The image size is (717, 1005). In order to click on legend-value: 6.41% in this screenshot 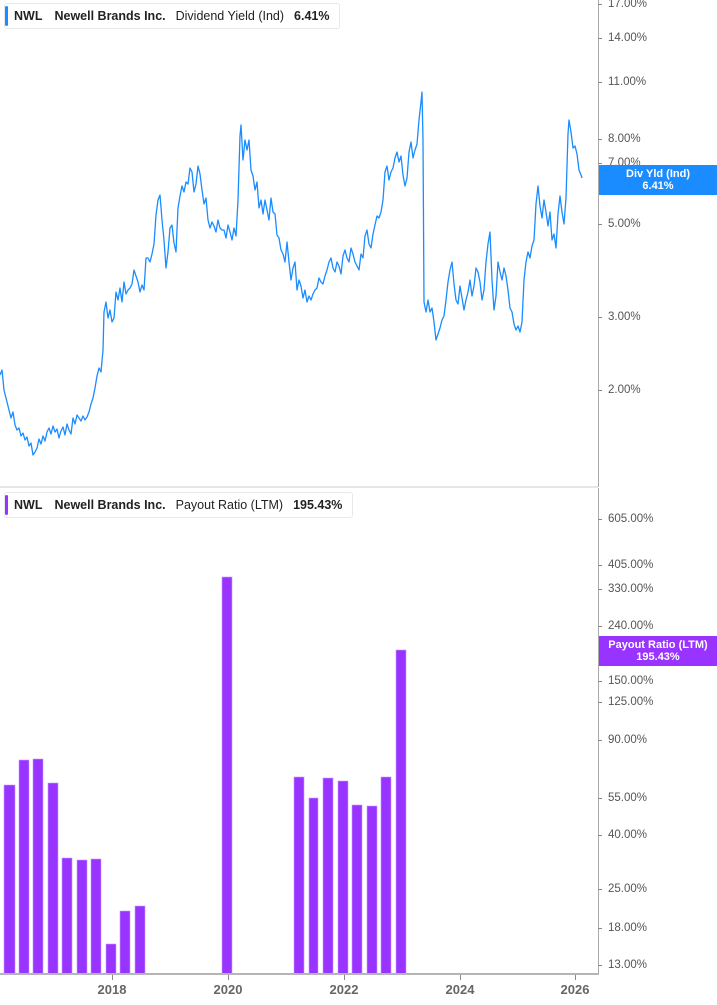, I will do `click(312, 16)`.